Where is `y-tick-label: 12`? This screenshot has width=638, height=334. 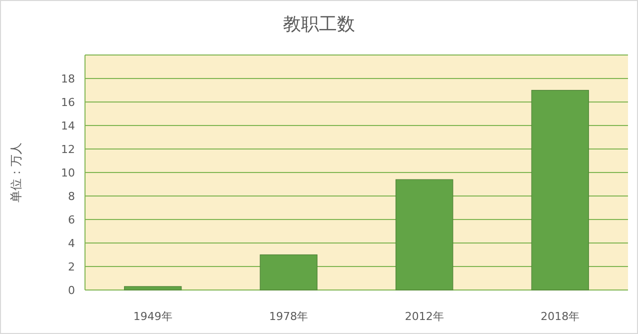
y-tick-label: 12 is located at coordinates (68, 149).